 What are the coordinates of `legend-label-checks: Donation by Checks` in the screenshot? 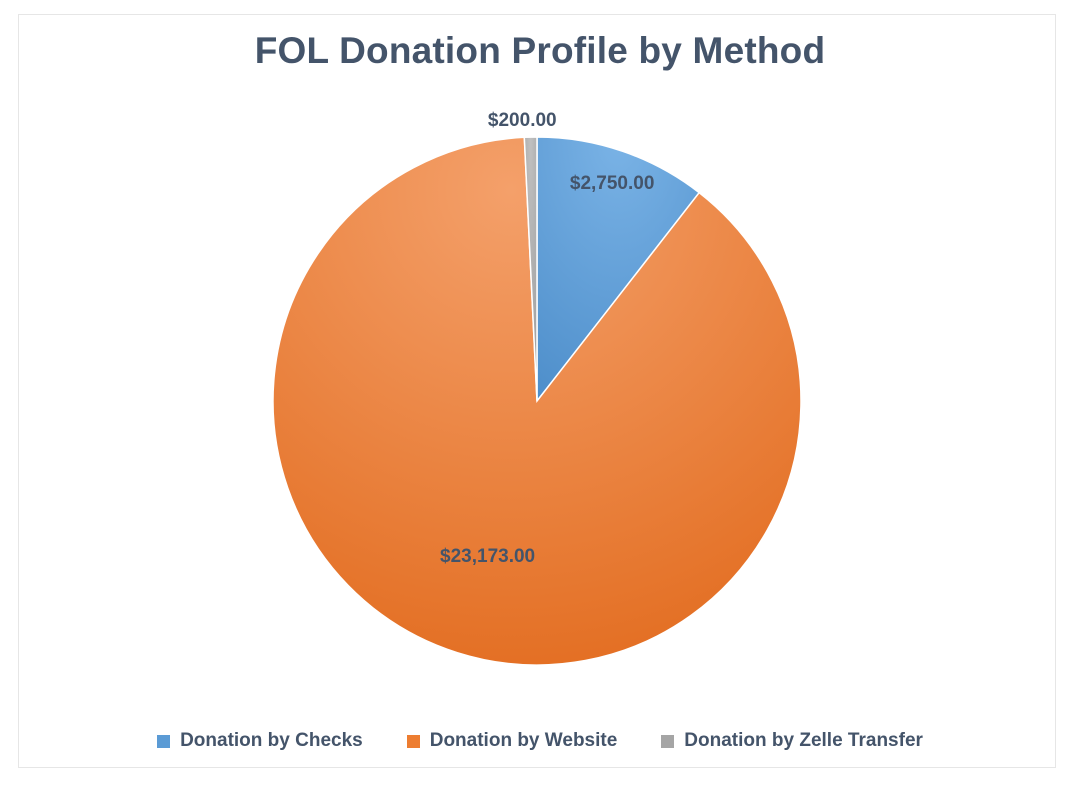 It's located at (271, 740).